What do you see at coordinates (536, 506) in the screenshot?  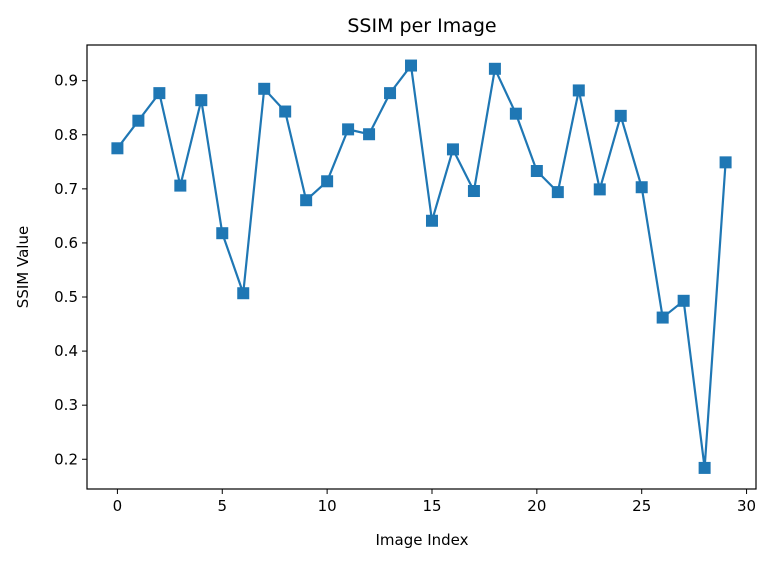 I see `x-tick-label: 20` at bounding box center [536, 506].